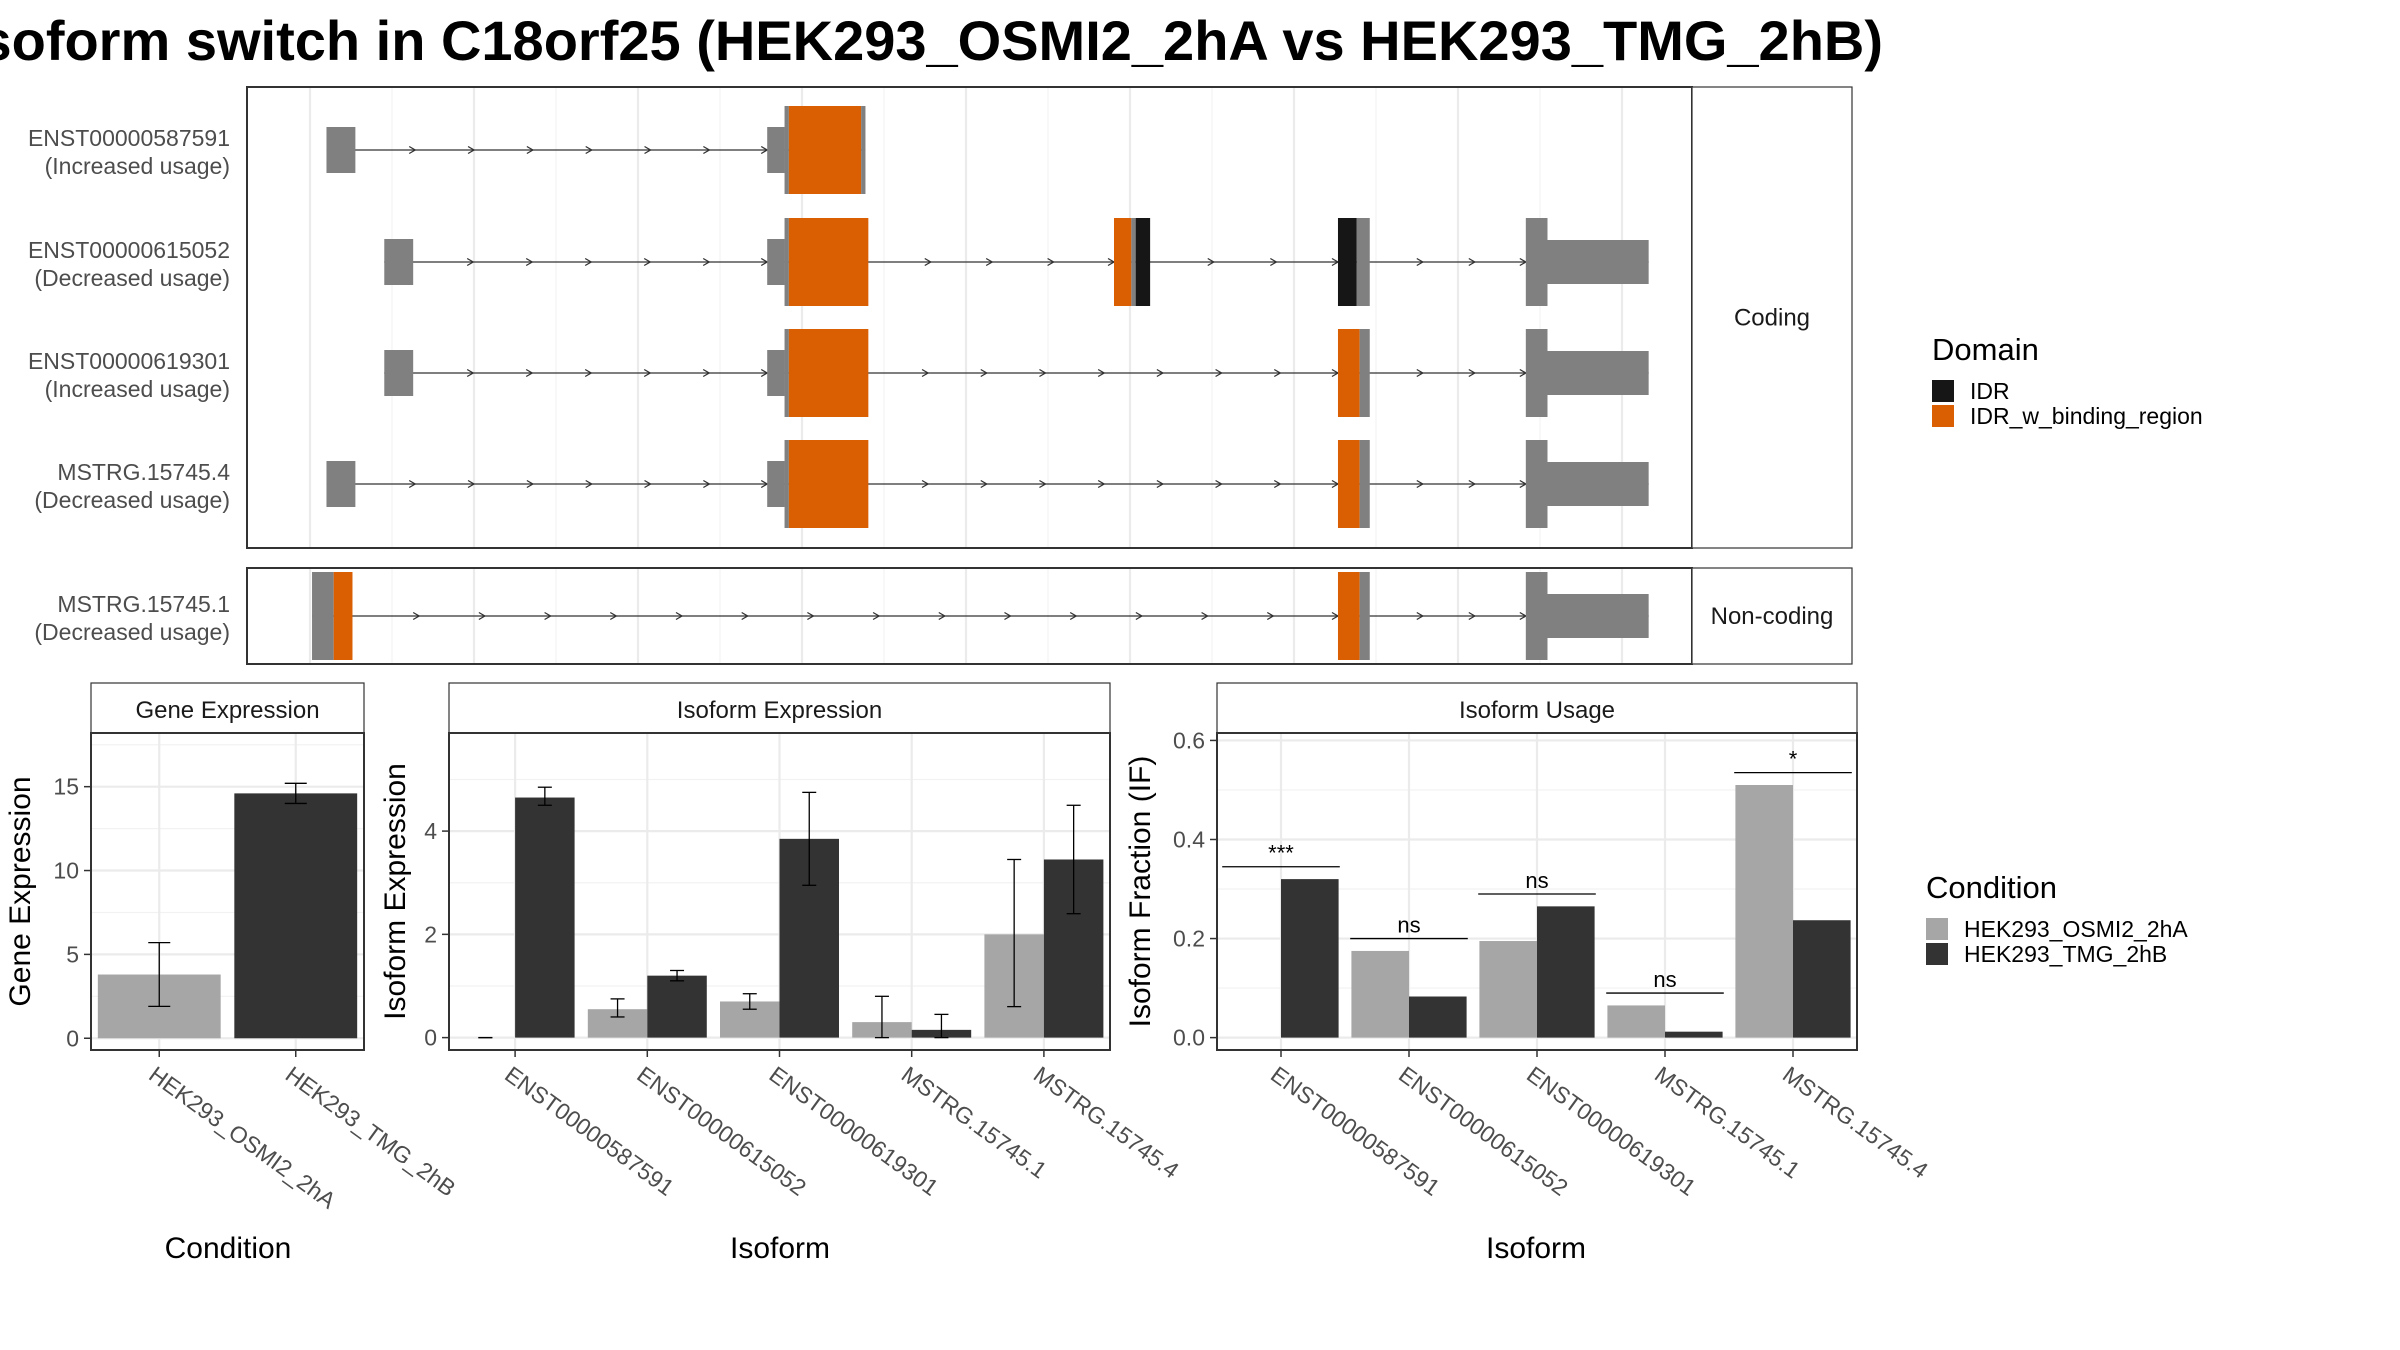 This screenshot has height=1350, width=2400. I want to click on transcript-usage-label: (Increased usage), so click(137, 166).